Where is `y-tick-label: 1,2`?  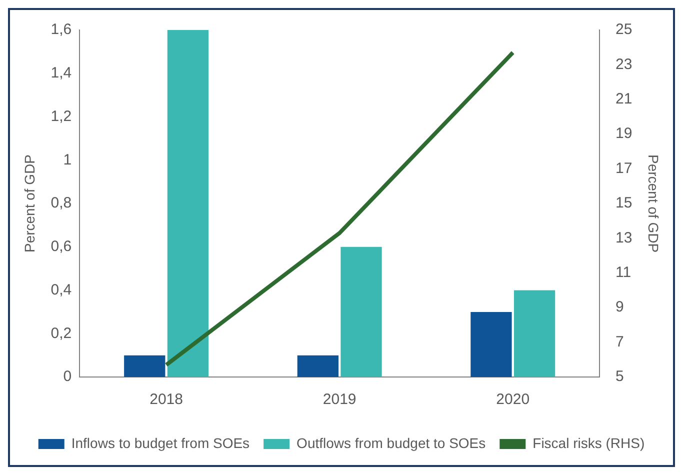 y-tick-label: 1,2 is located at coordinates (61, 116).